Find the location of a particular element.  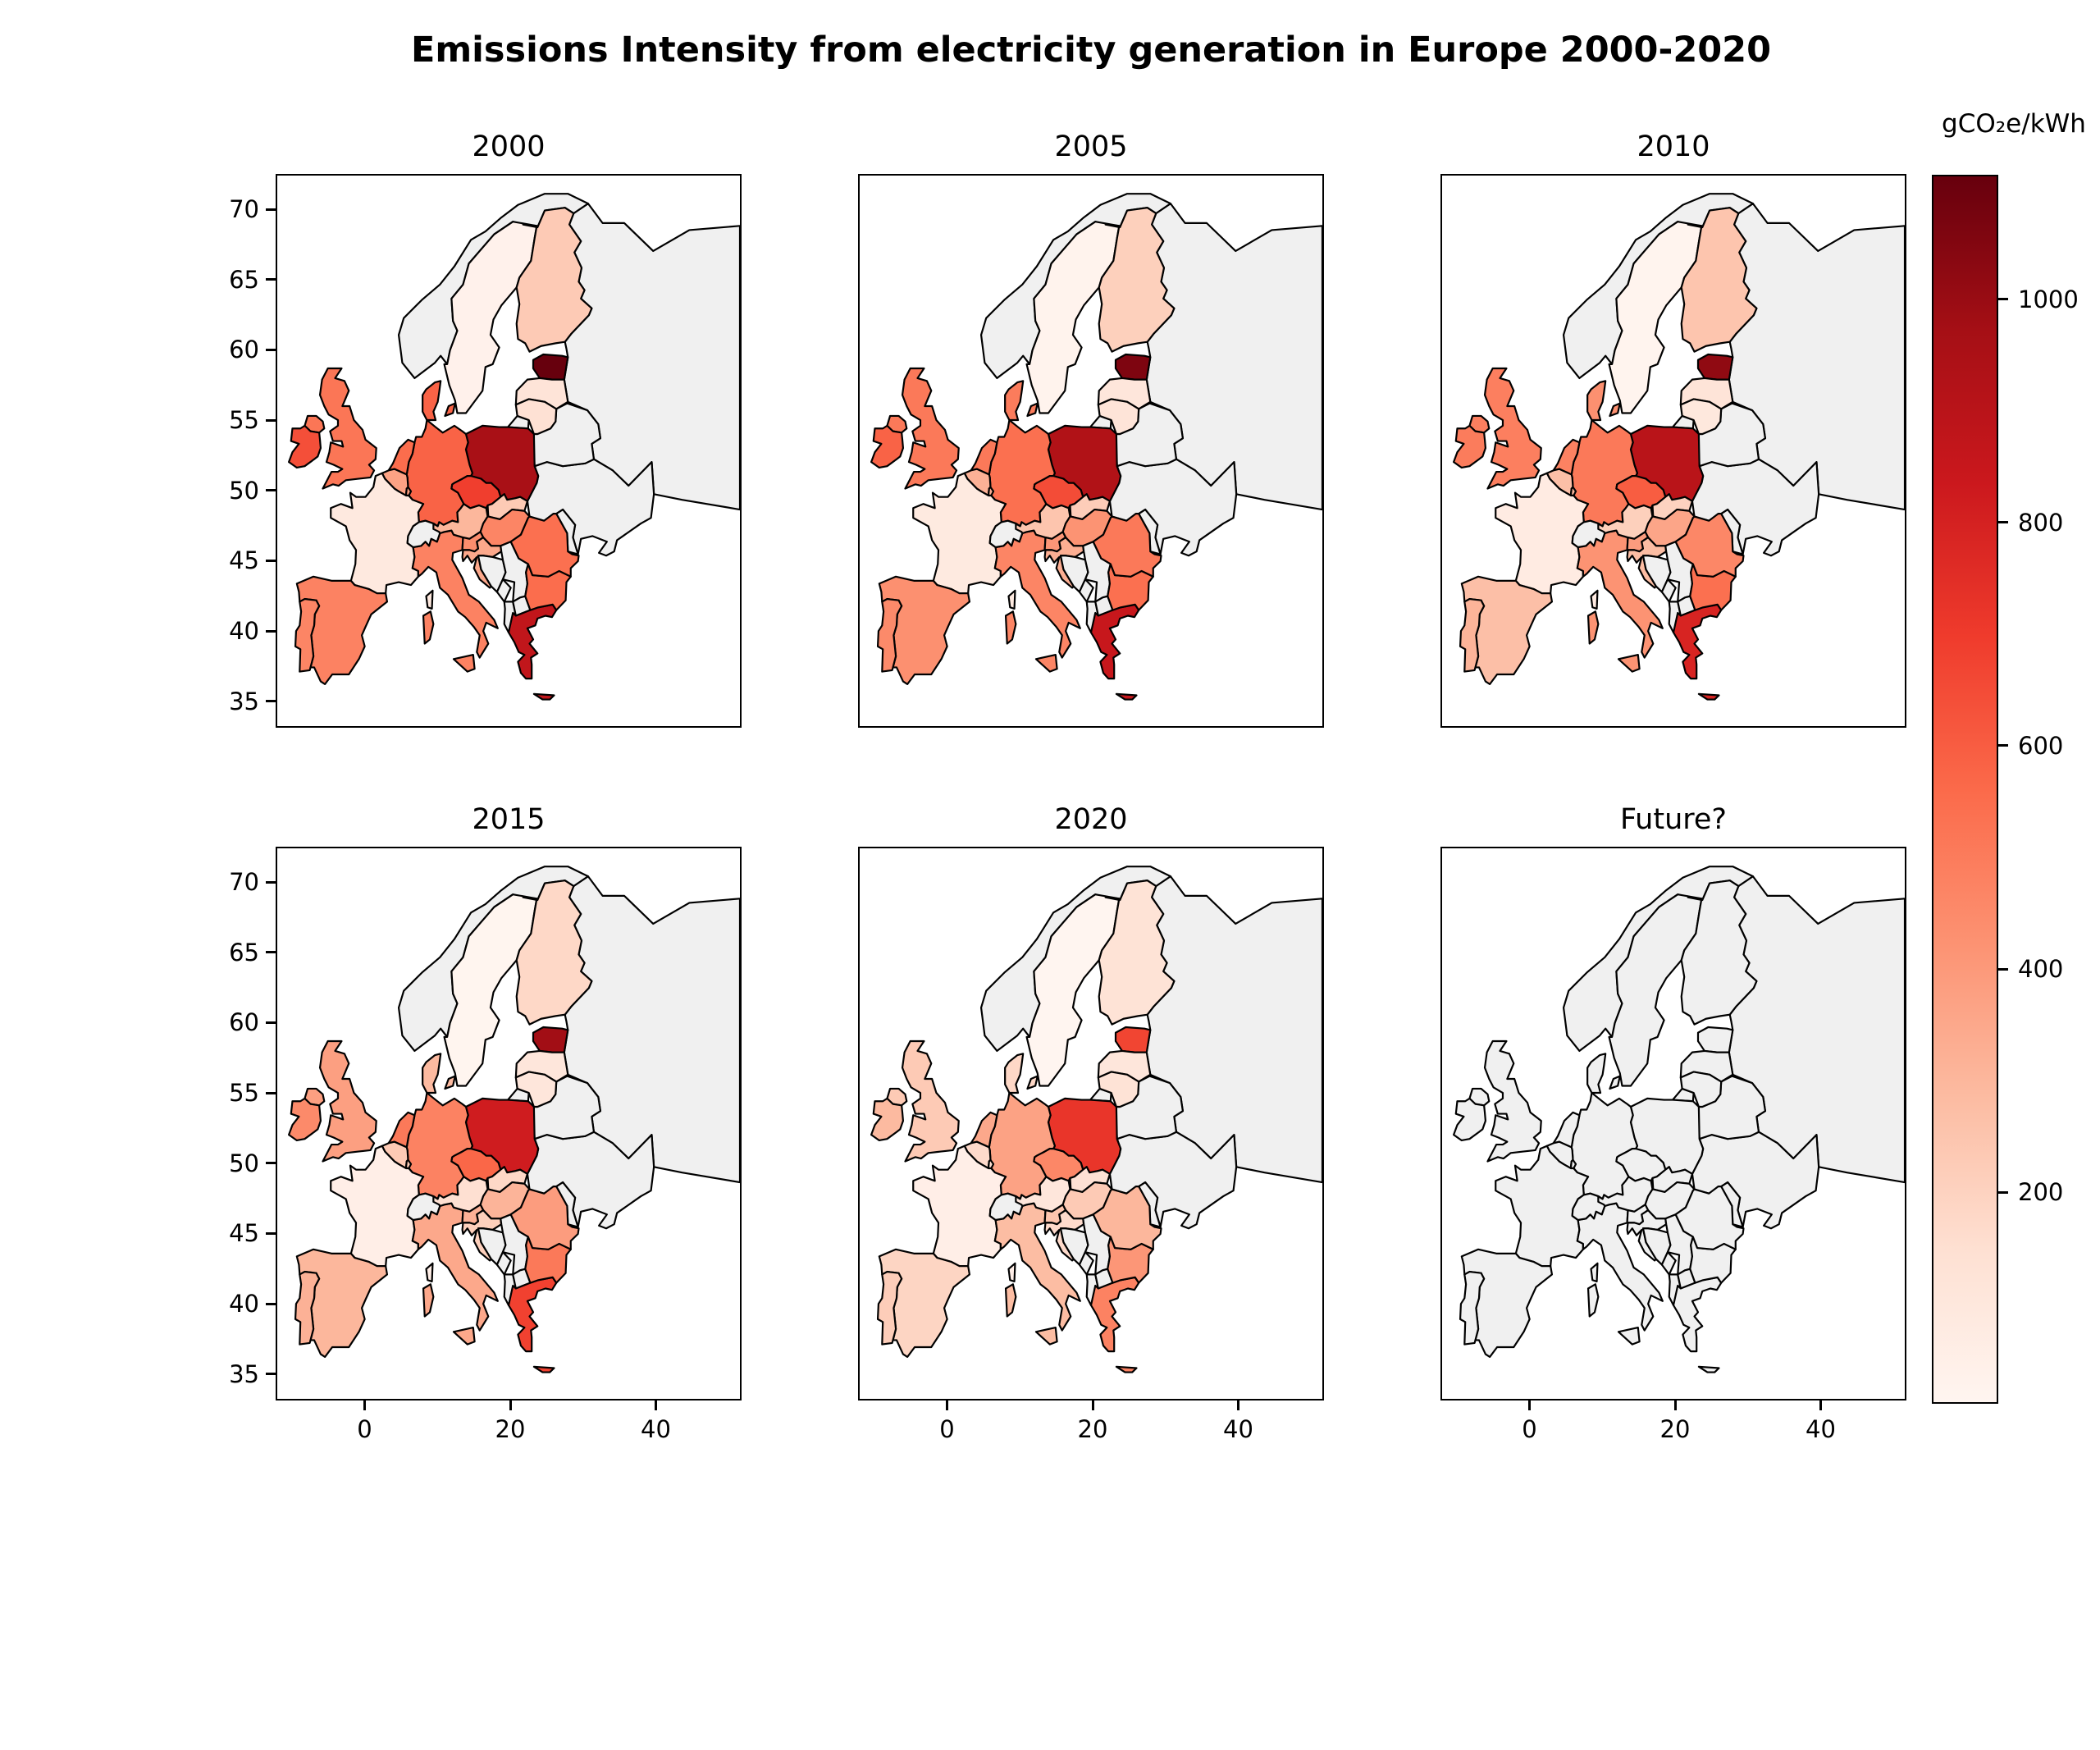

subplot-title: 2010 is located at coordinates (1674, 146).